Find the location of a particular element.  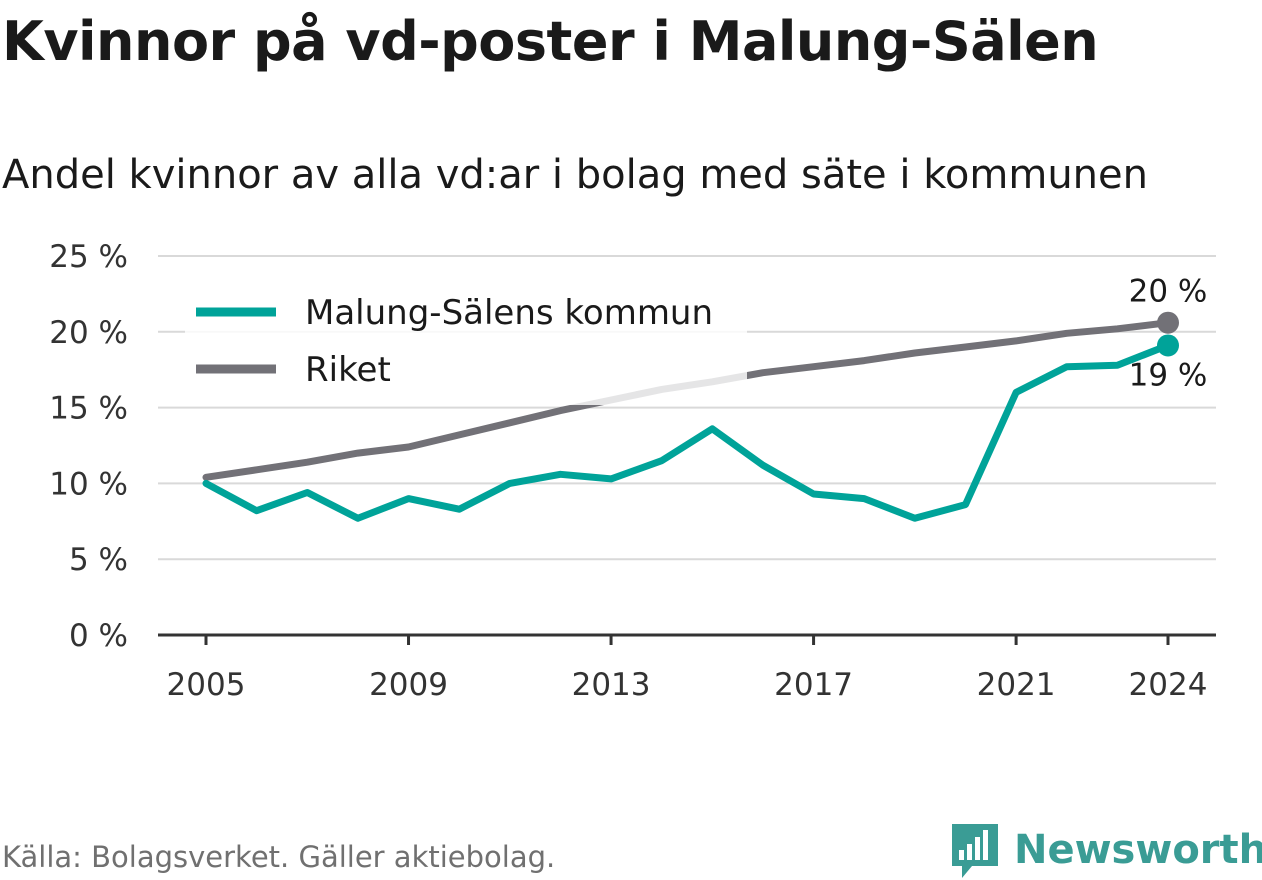

legend: Malung-Sälens kommun Riket is located at coordinates (466, 344).